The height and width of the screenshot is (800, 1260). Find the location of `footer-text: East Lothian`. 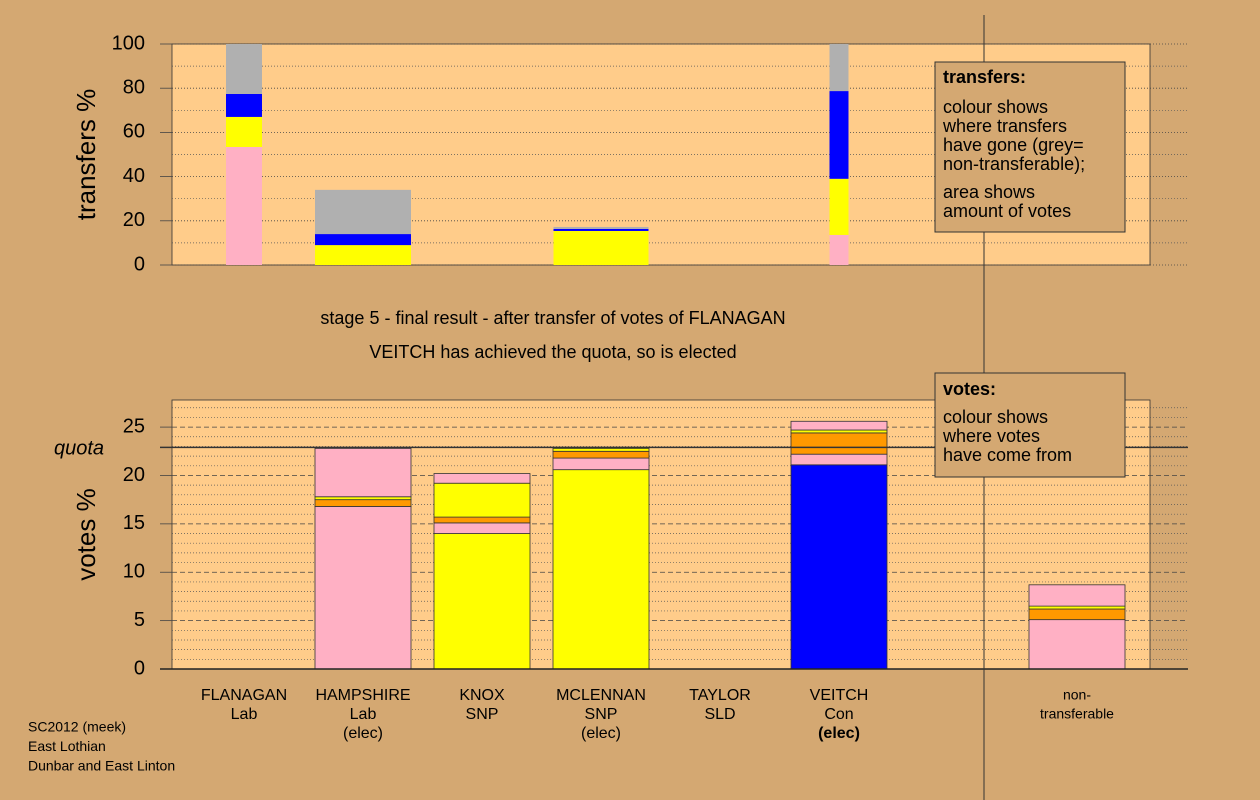

footer-text: East Lothian is located at coordinates (67, 746).